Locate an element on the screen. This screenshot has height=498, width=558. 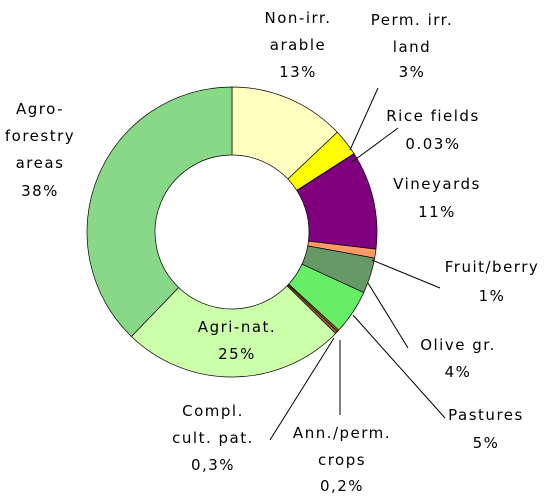
slice-label: Non-irr. arable is located at coordinates (298, 31).